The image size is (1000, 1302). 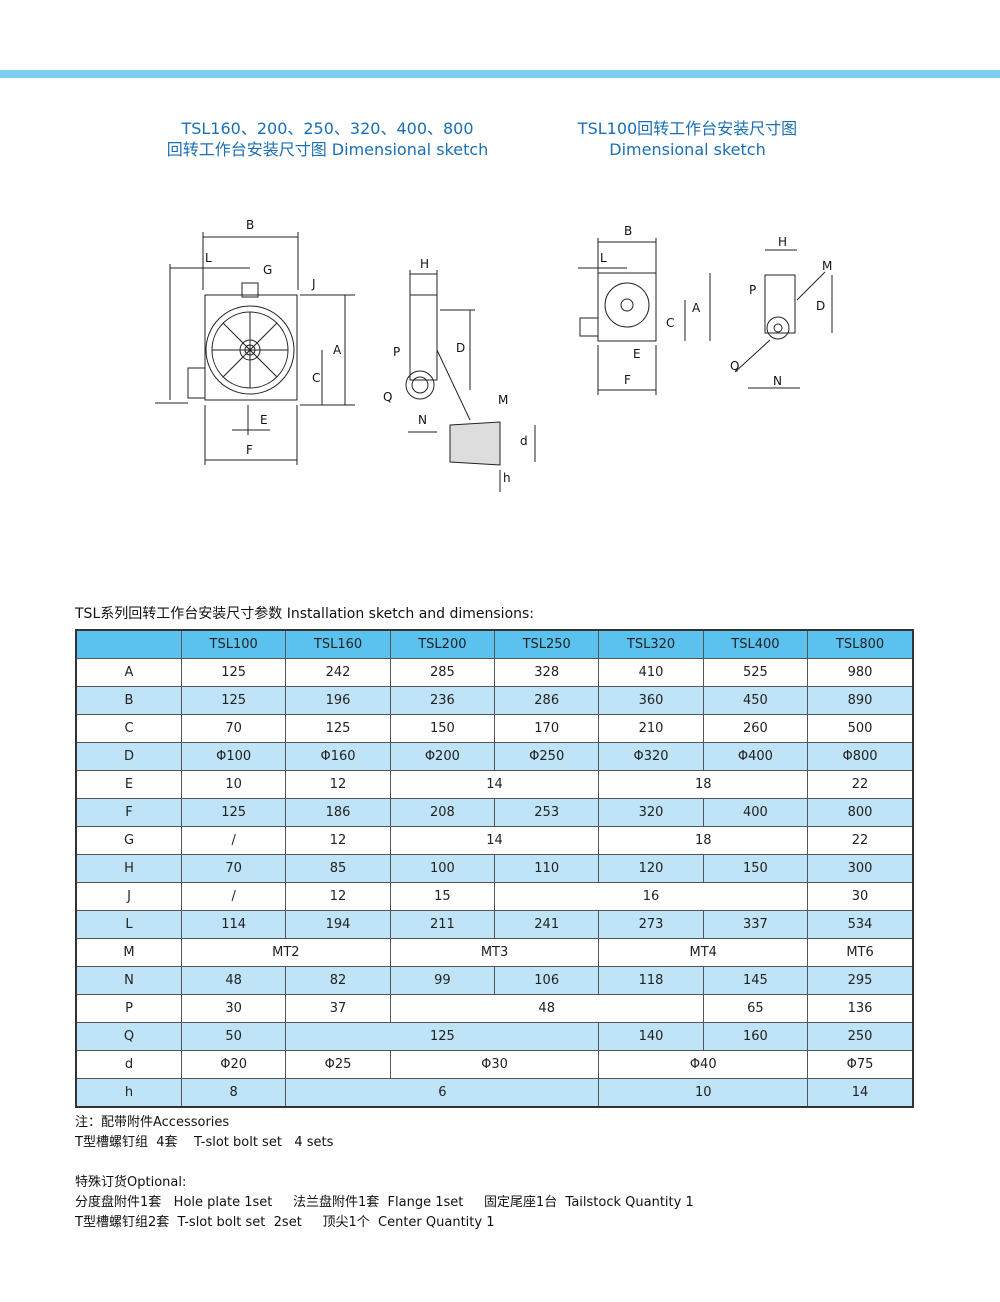 What do you see at coordinates (734, 366) in the screenshot?
I see `small-label-Q: Q` at bounding box center [734, 366].